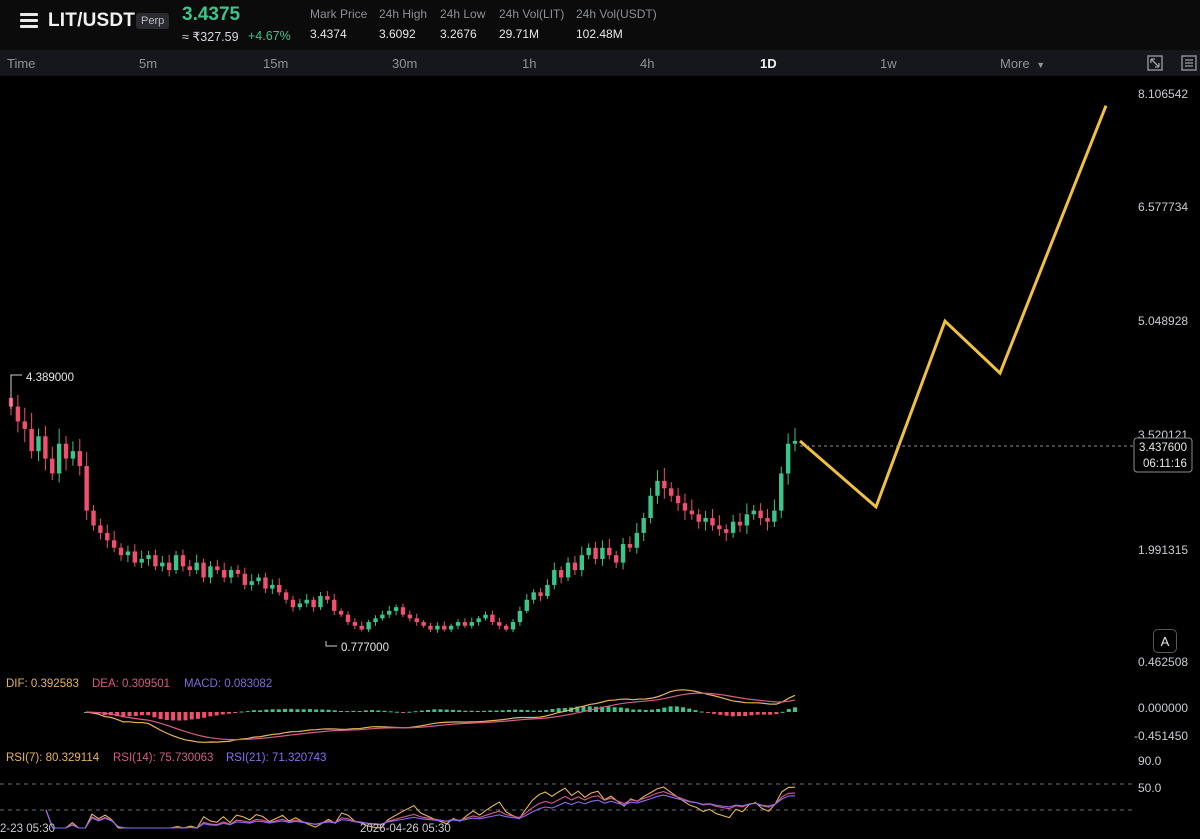 This screenshot has height=839, width=1200. I want to click on high-marker-line, so click(16, 391).